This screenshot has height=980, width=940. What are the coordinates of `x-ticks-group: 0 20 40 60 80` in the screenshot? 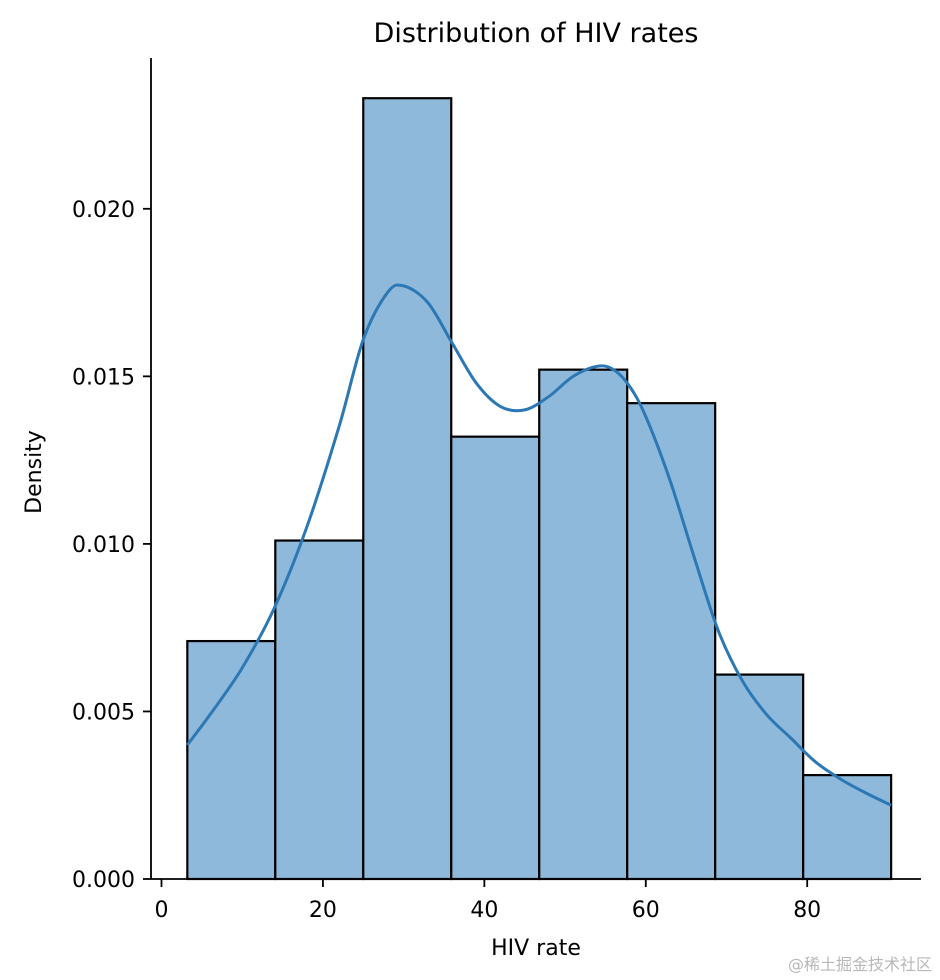 It's located at (487, 901).